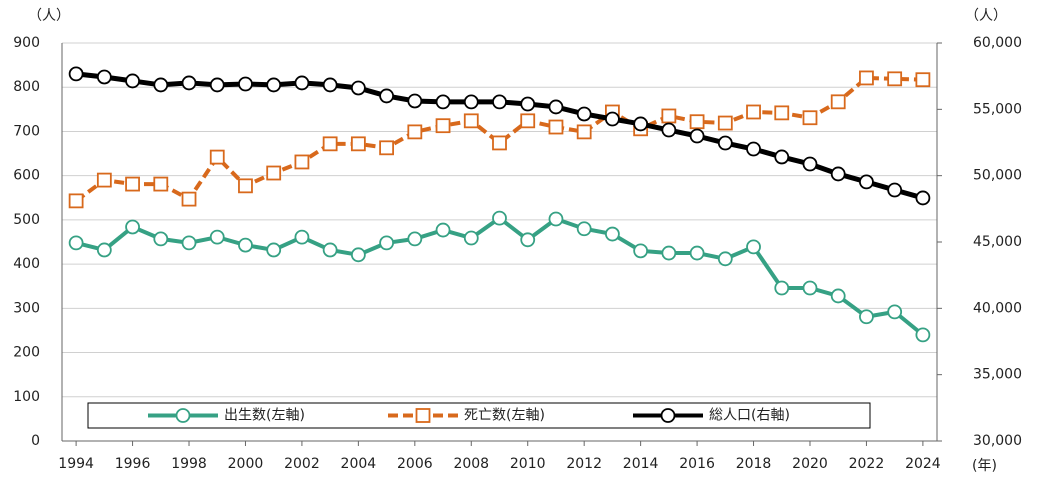 The image size is (1041, 481). What do you see at coordinates (997, 109) in the screenshot?
I see `y2-tick-label: 55,000` at bounding box center [997, 109].